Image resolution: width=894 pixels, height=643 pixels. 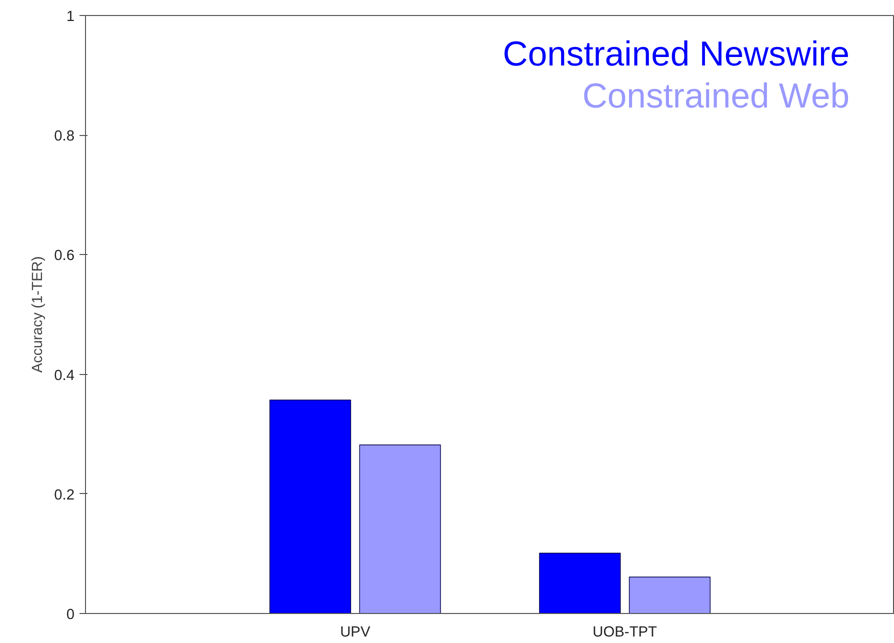 I want to click on text: Constrained Newswire, so click(x=676, y=55).